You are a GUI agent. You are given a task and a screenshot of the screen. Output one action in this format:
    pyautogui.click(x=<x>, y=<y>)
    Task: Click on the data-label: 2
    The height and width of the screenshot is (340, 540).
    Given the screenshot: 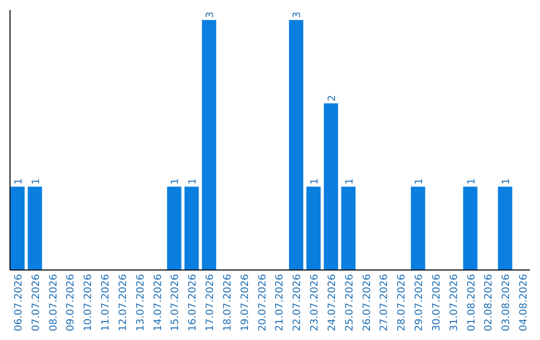 What is the action you would take?
    pyautogui.click(x=332, y=98)
    